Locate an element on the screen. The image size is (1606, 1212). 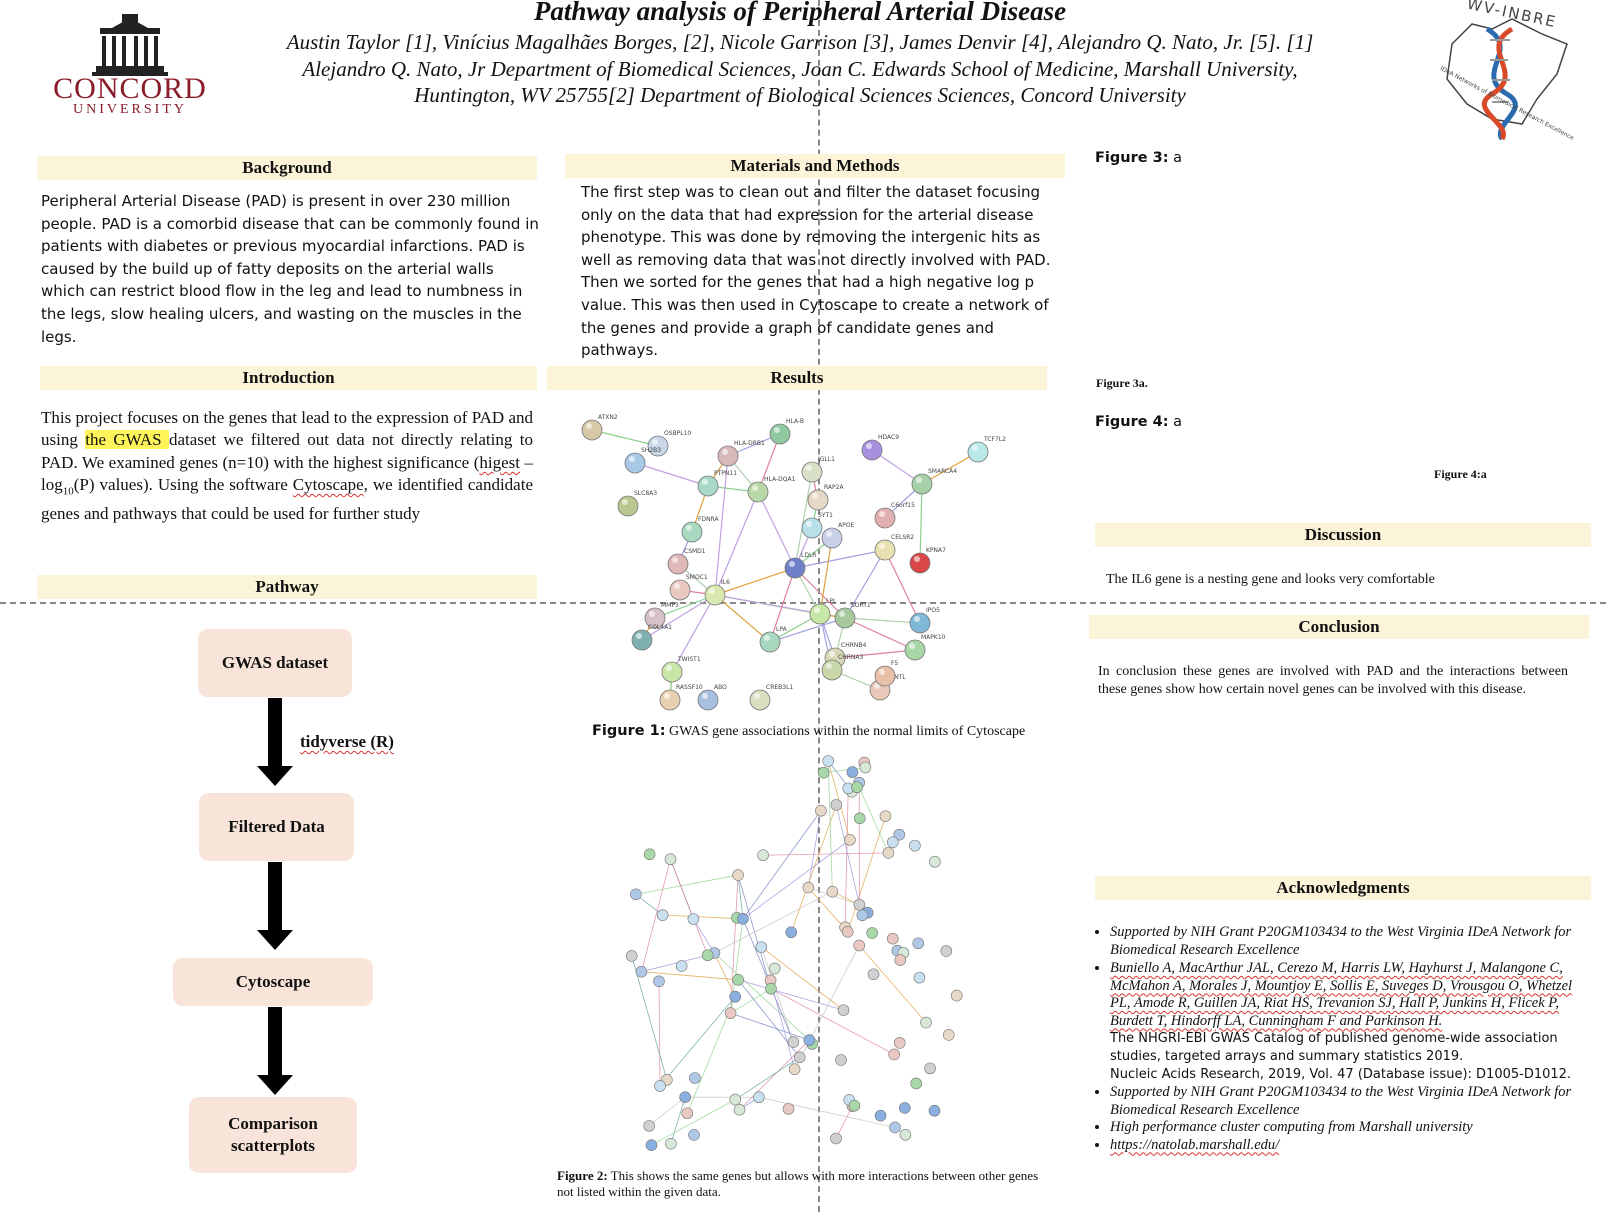
natolab-link: https://natolab.marshall.edu/ is located at coordinates (1195, 1144).